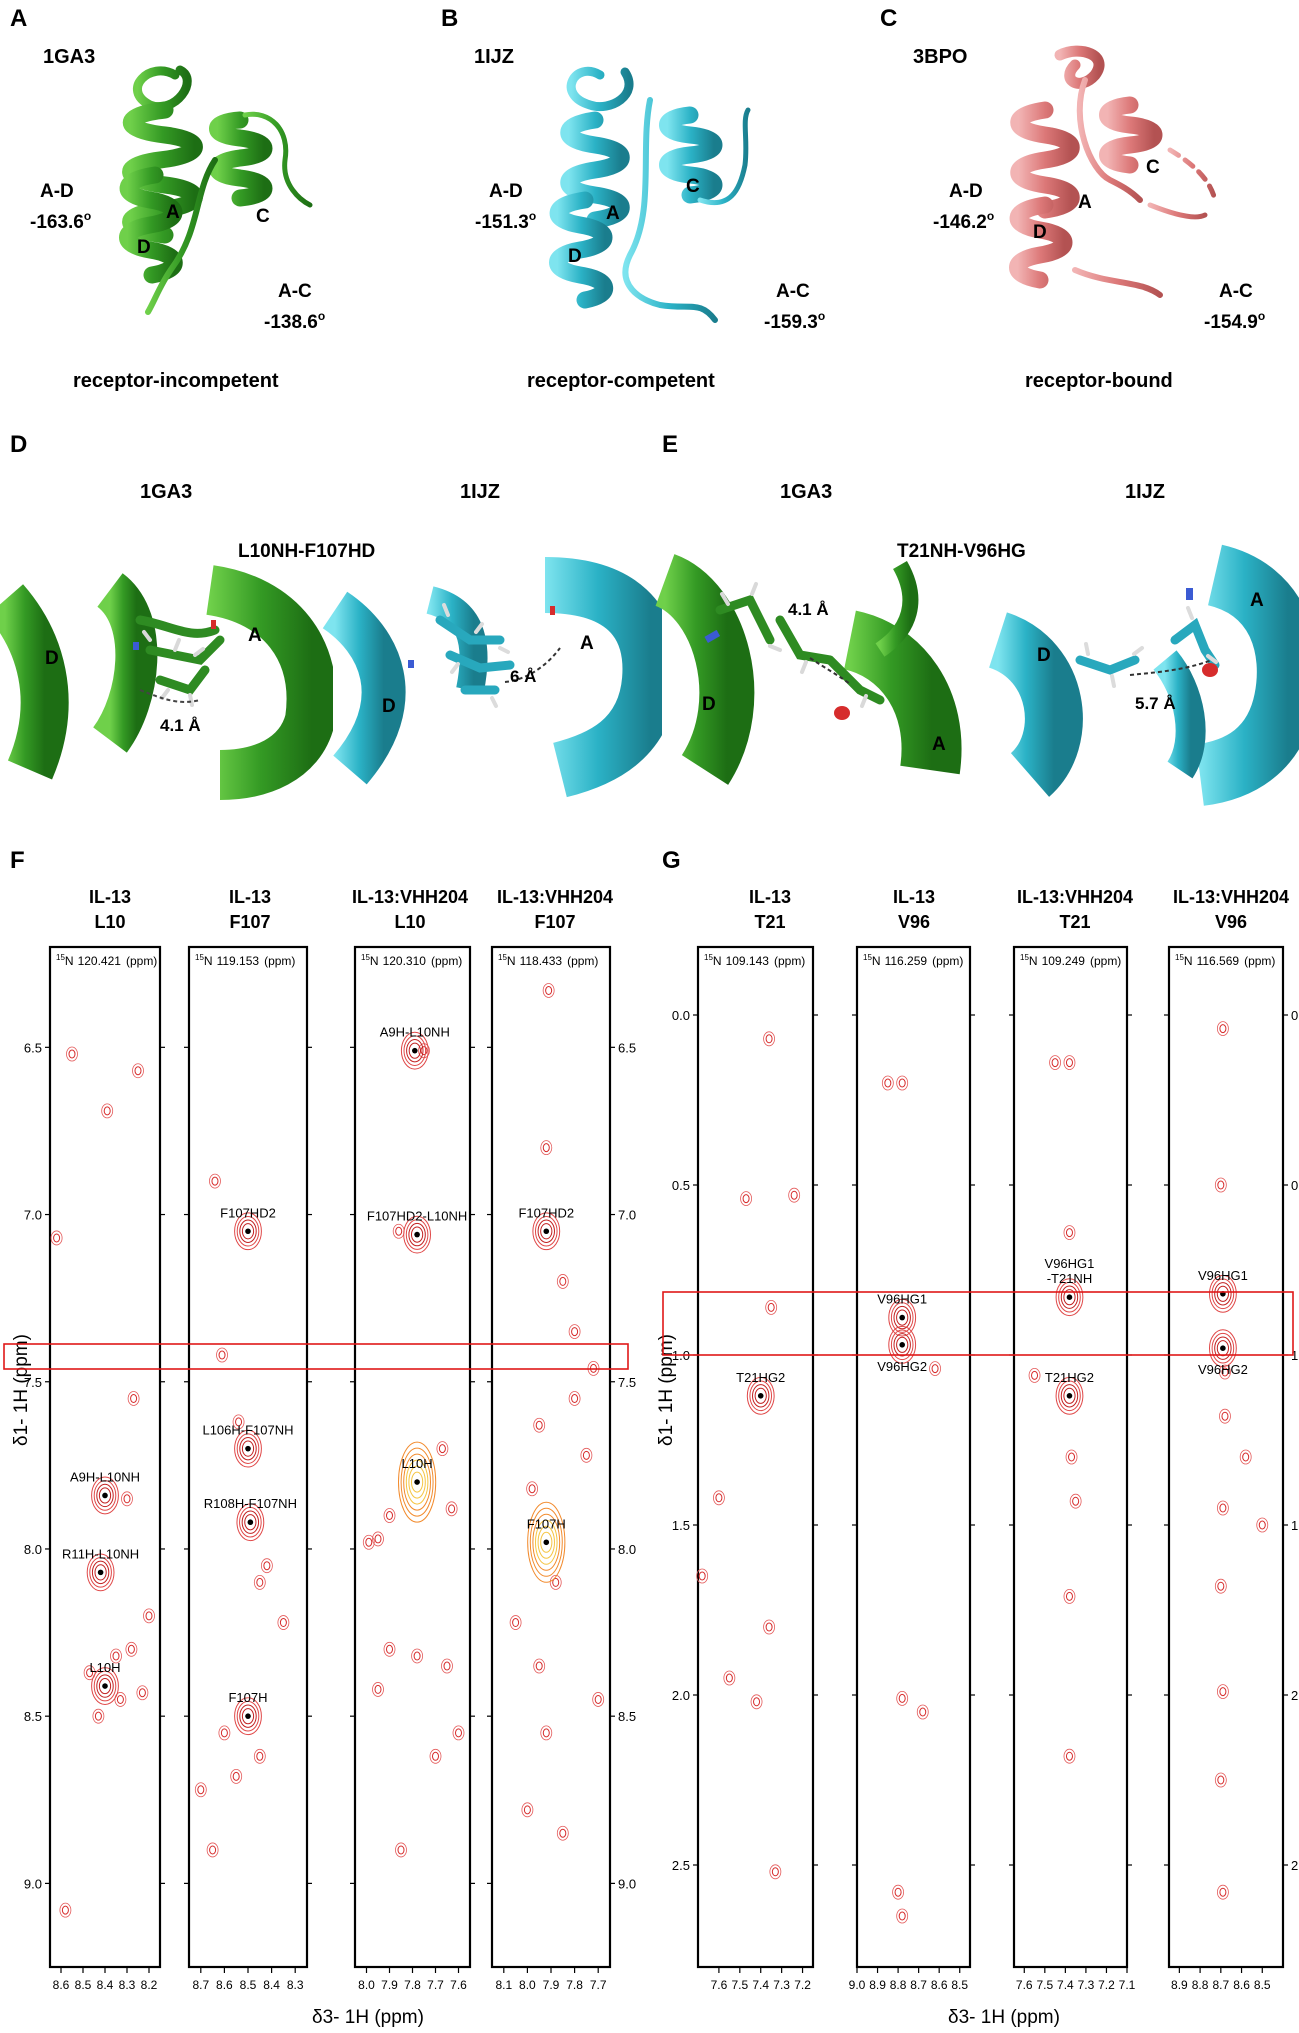 The image size is (1299, 2033). I want to click on distance-label-1ga3: 4.1 Å, so click(808, 609).